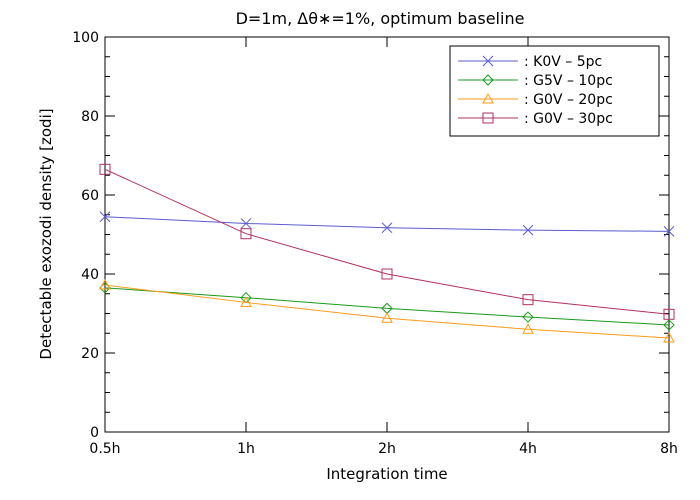 The height and width of the screenshot is (500, 700). Describe the element at coordinates (94, 433) in the screenshot. I see `y-tick-label: 0` at that location.